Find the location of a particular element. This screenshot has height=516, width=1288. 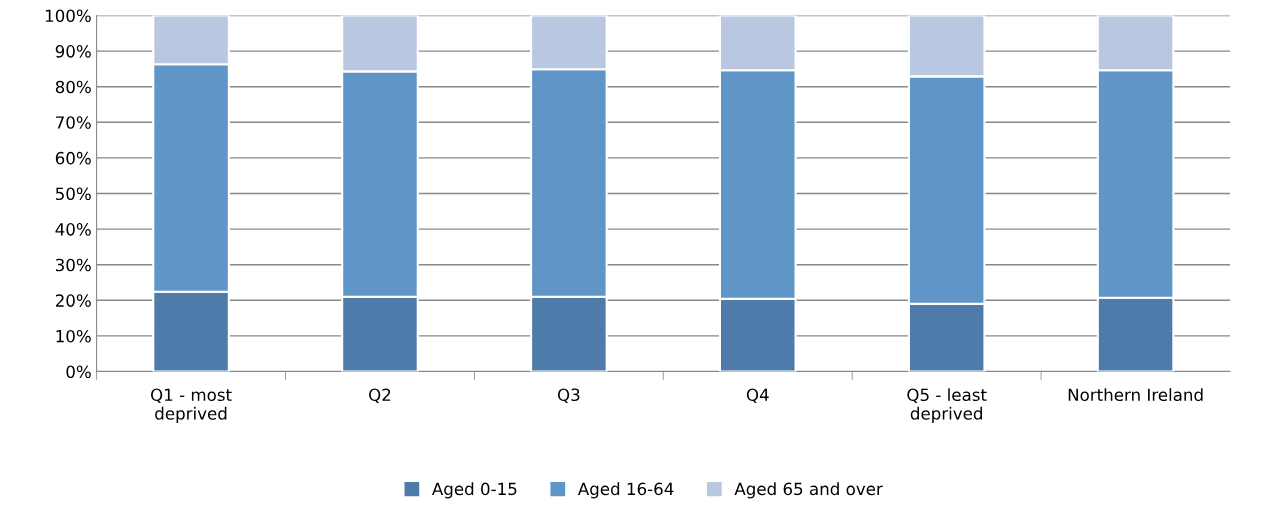

y-tick-label: 70% is located at coordinates (73, 122).